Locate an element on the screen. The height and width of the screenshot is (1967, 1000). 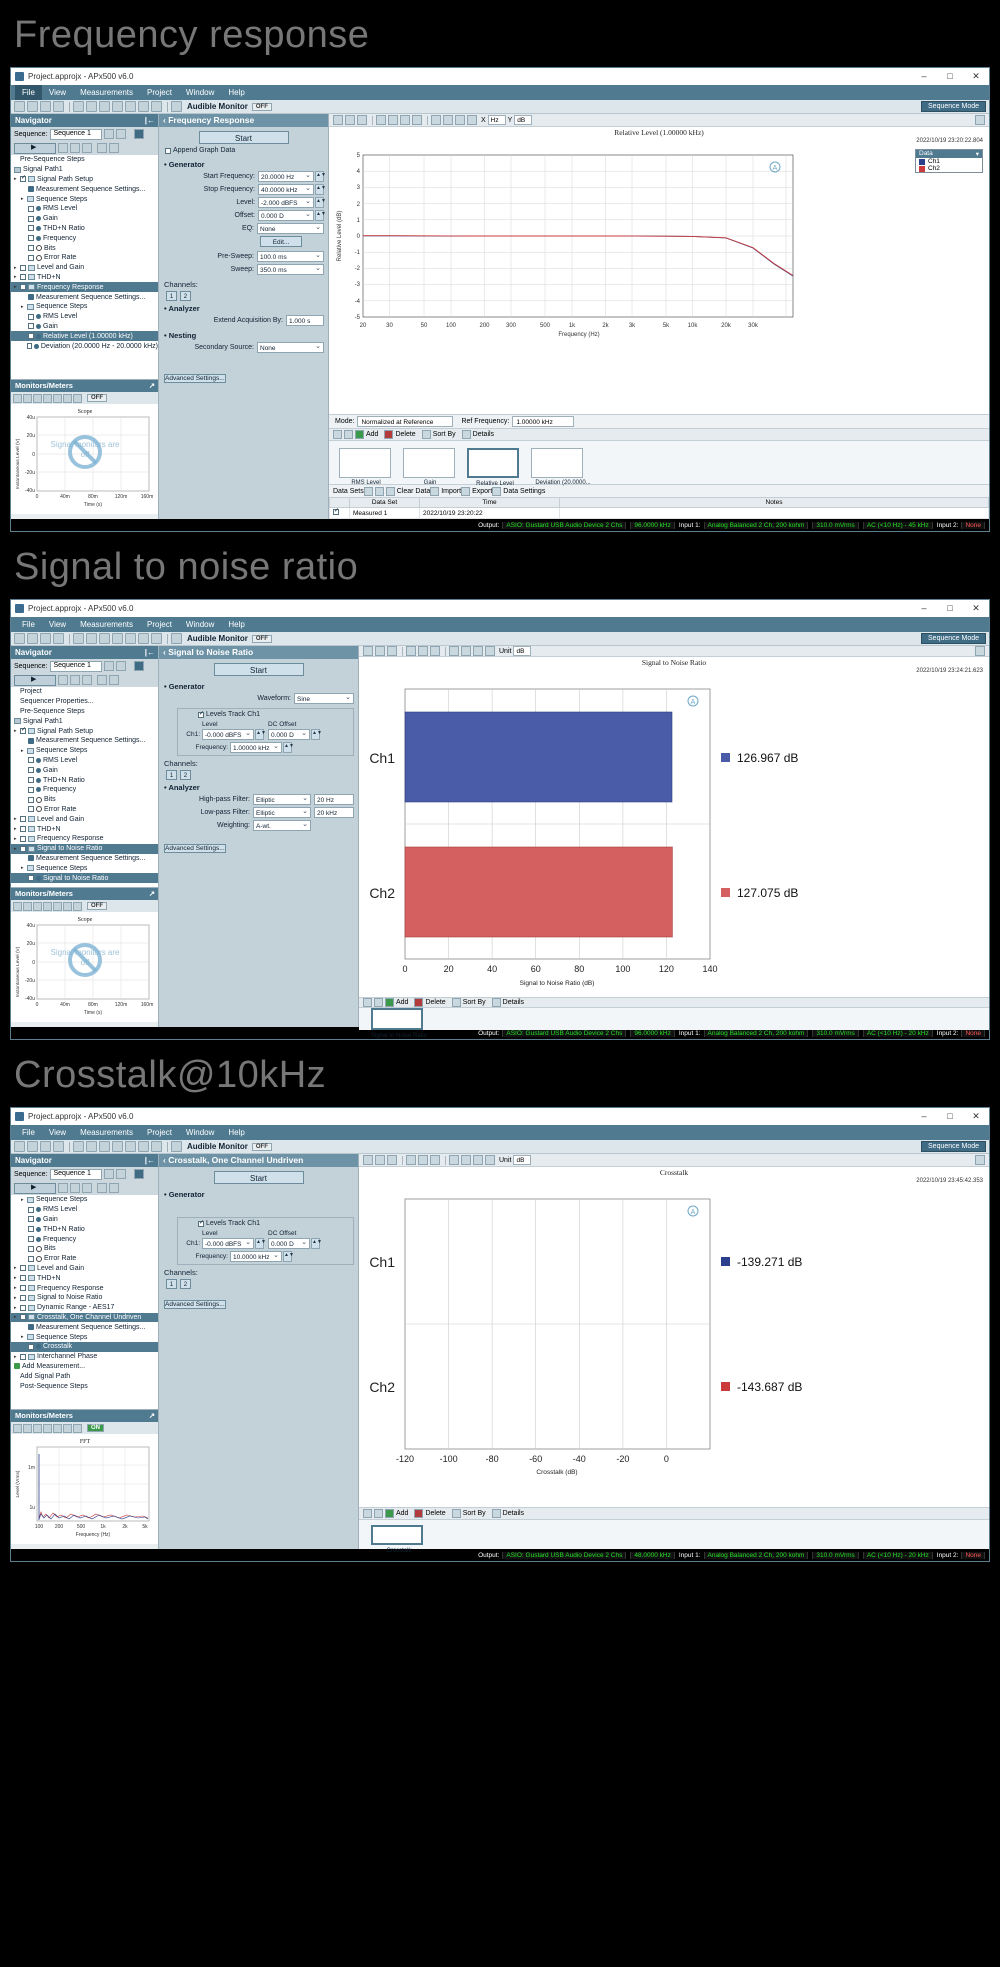
graph-popout-icon is located at coordinates (980, 120).